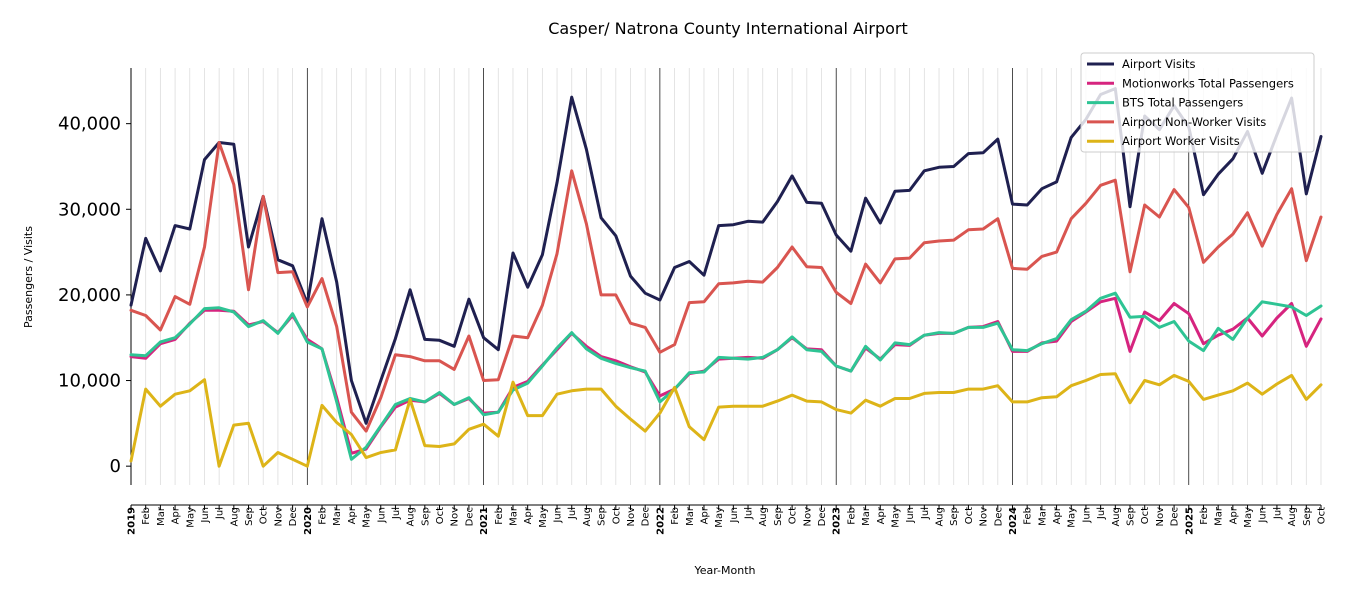  Describe the element at coordinates (132, 521) in the screenshot. I see `x-tick-label: 2019` at that location.